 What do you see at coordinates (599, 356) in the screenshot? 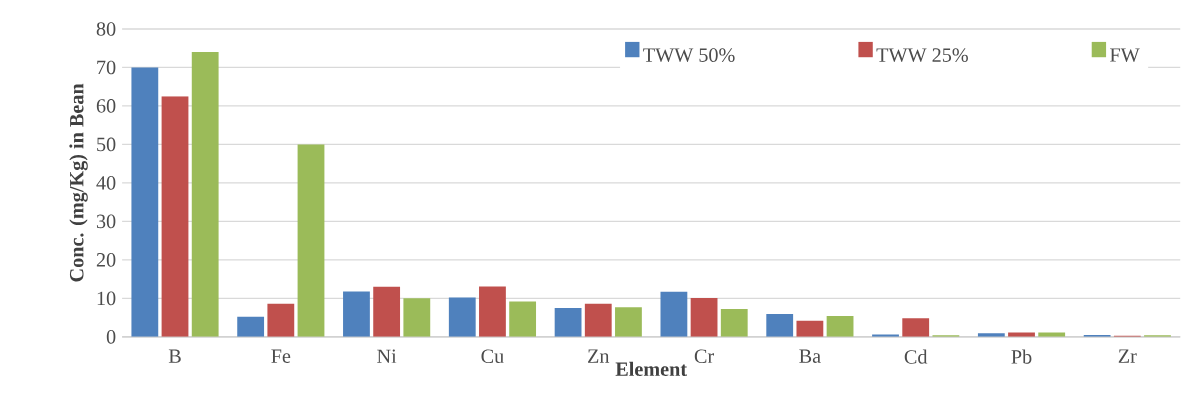
I see `x-tick-label: Zn` at bounding box center [599, 356].